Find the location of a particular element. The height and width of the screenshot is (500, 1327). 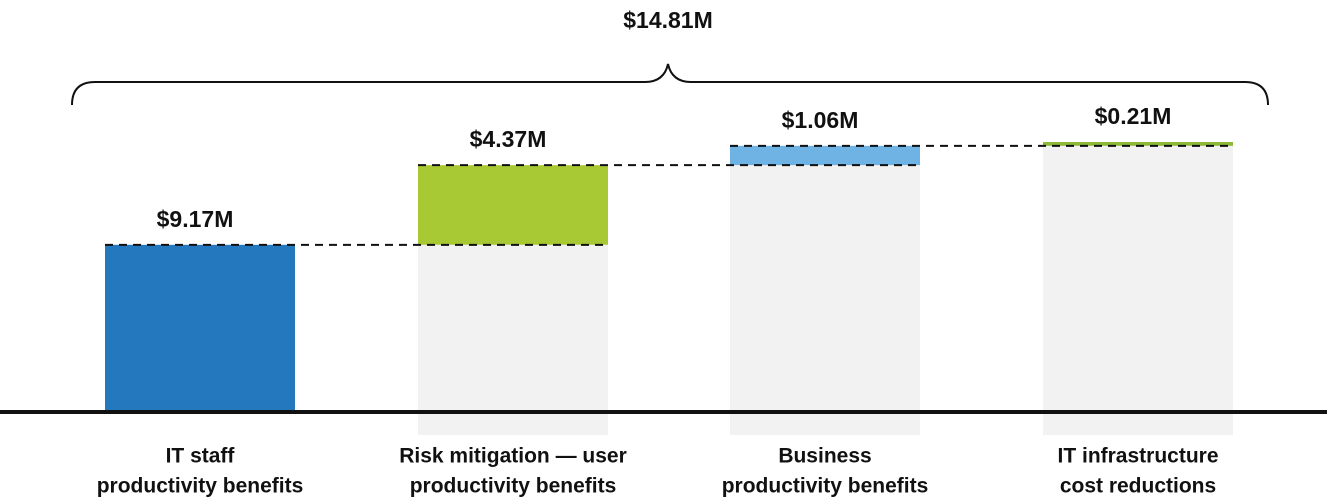

value-label: $0.21M is located at coordinates (1133, 116).